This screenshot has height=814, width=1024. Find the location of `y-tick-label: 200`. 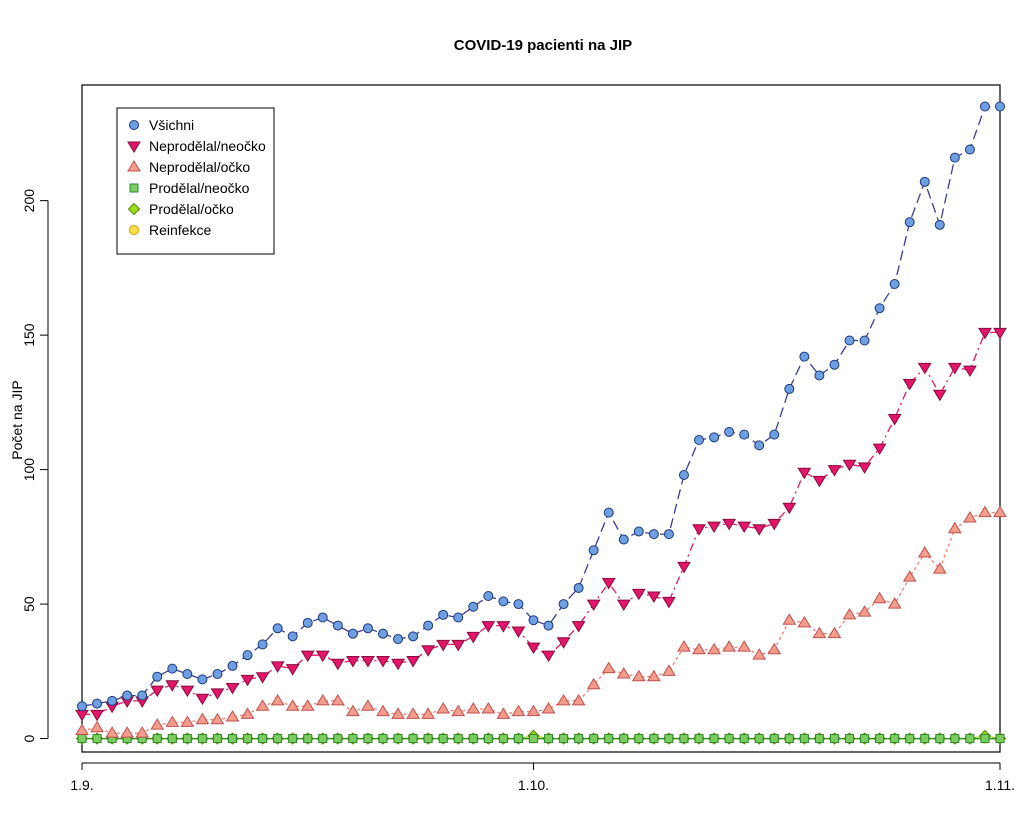

y-tick-label: 200 is located at coordinates (29, 201).